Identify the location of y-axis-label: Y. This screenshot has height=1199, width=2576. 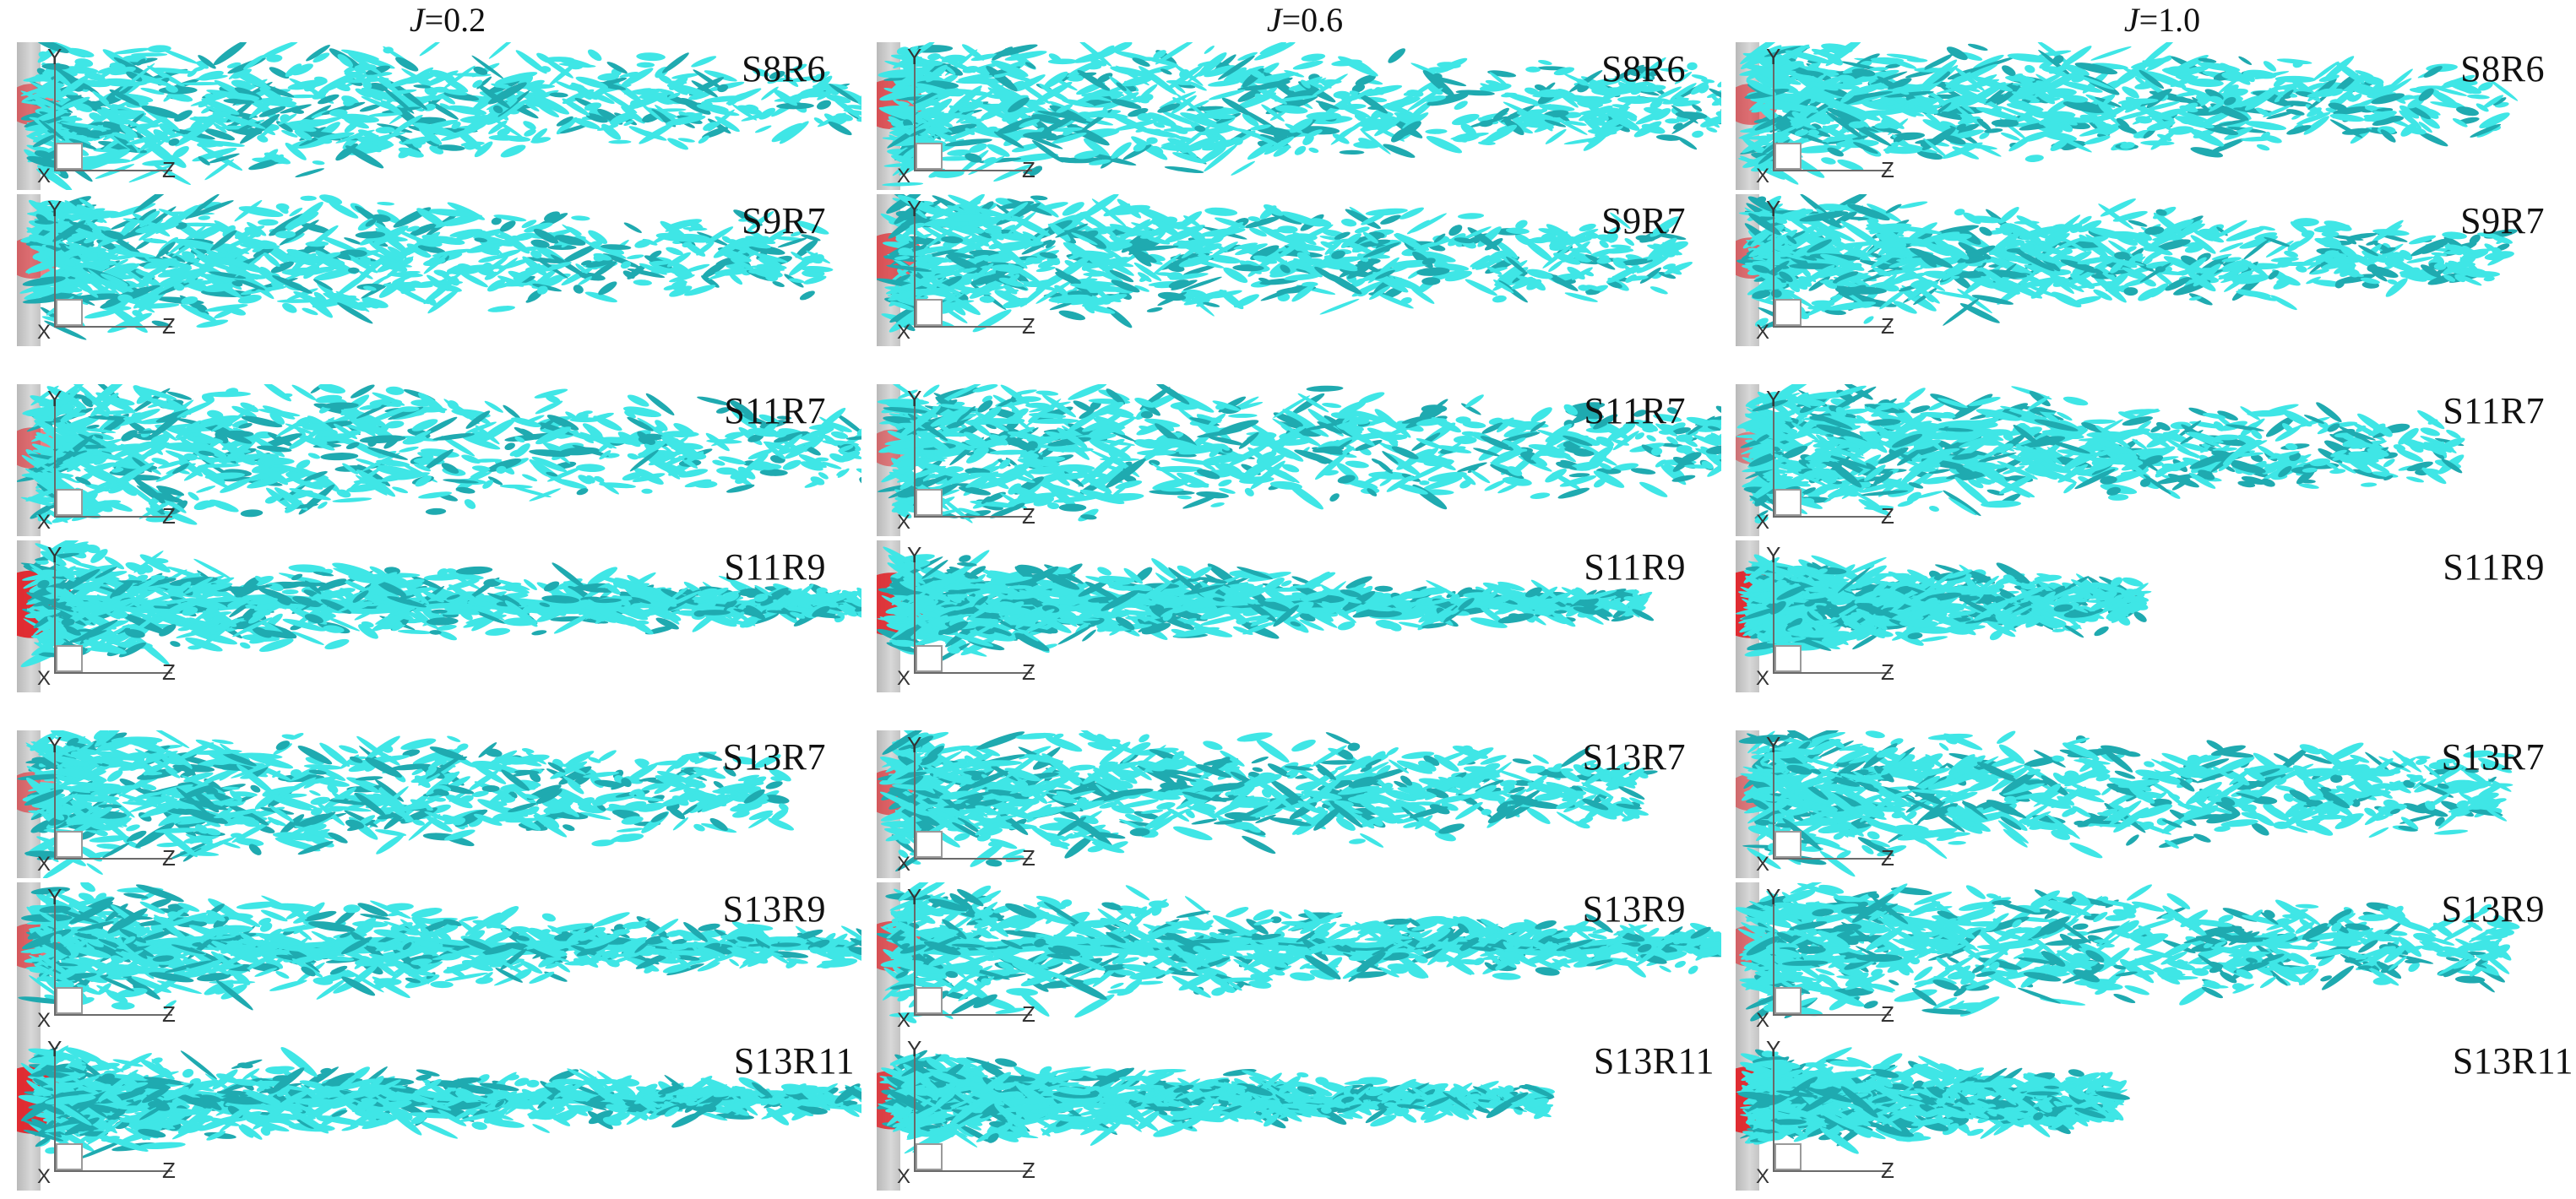
(54, 56).